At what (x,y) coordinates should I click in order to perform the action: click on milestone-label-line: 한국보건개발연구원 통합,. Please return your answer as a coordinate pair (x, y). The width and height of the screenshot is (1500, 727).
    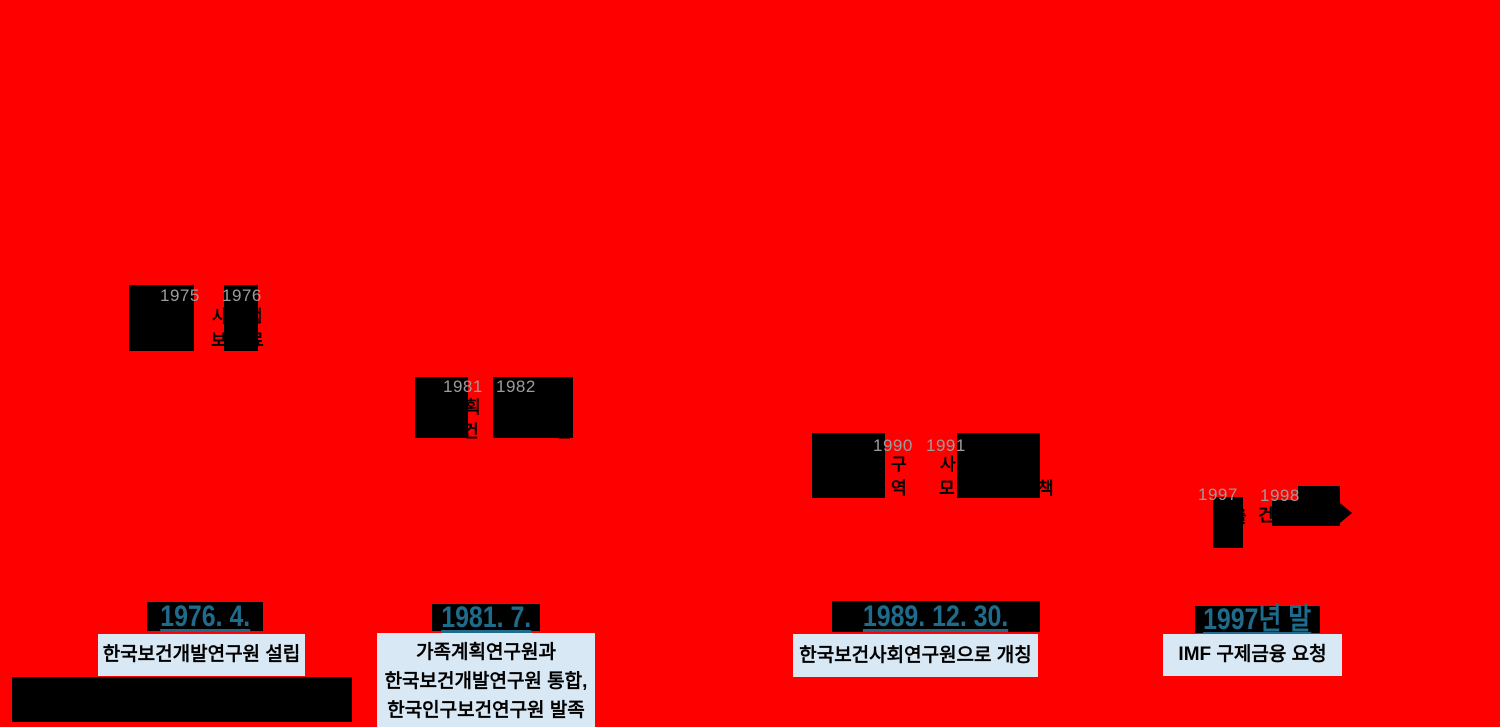
    Looking at the image, I should click on (486, 681).